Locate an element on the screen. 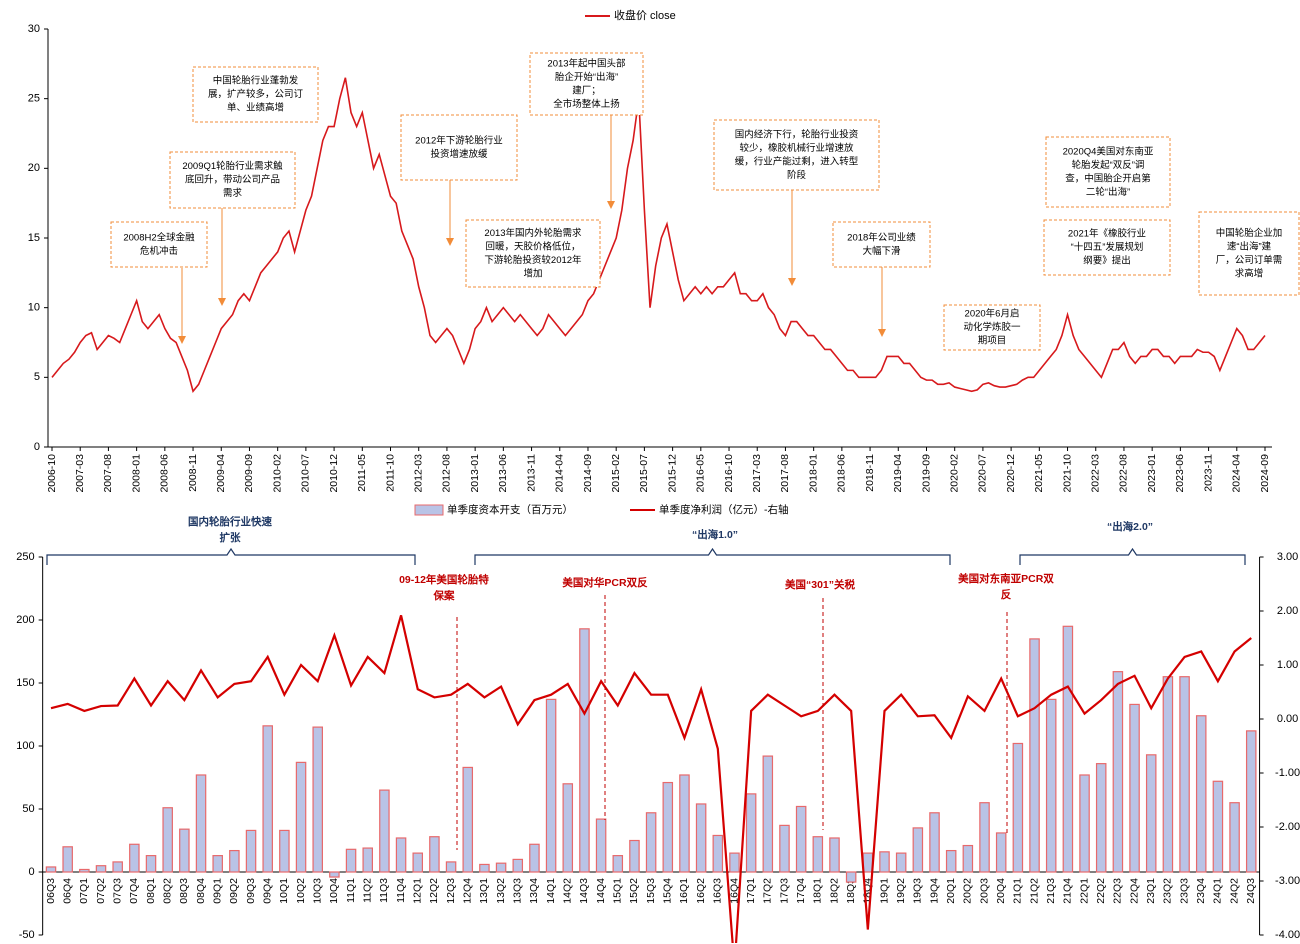 Image resolution: width=1300 pixels, height=944 pixels. x-tick-label: 19Q1 is located at coordinates (884, 891).